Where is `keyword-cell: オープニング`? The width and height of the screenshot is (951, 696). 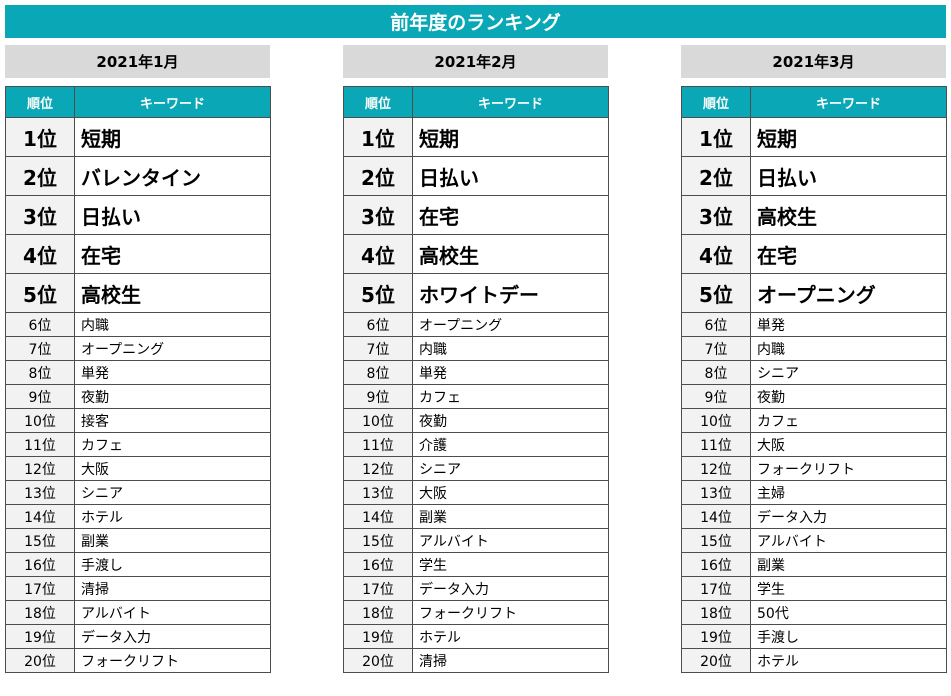 keyword-cell: オープニング is located at coordinates (848, 293).